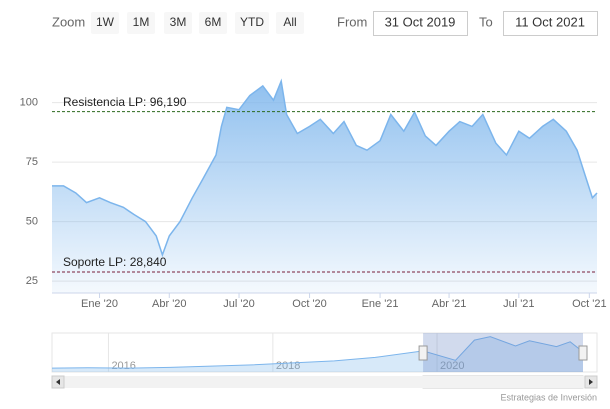 The image size is (610, 409). Describe the element at coordinates (449, 304) in the screenshot. I see `x-tick-label: Abr '21` at that location.